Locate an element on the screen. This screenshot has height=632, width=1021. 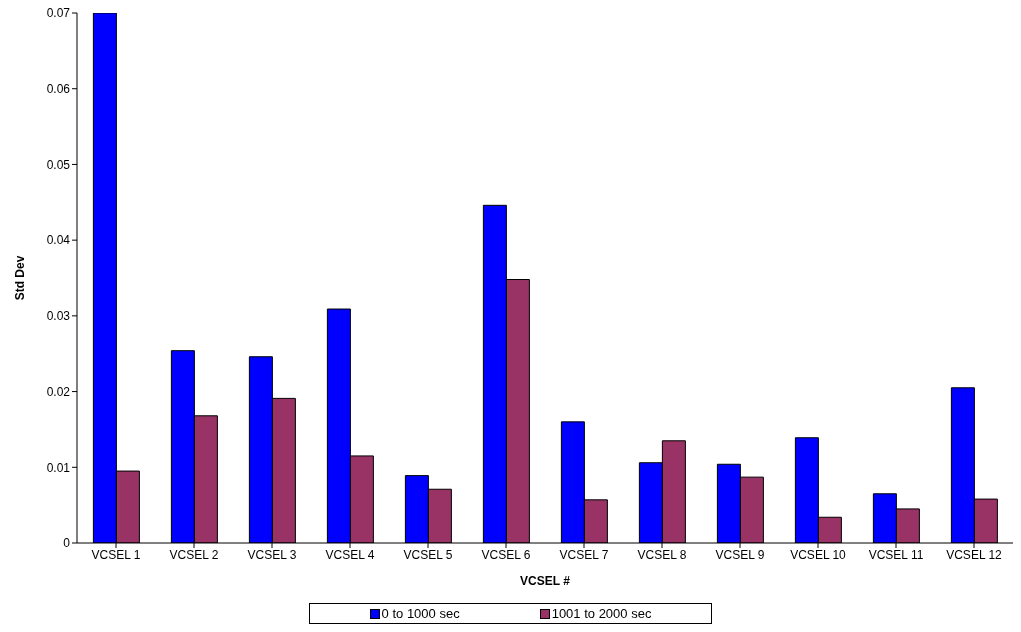
y-tick-label: 0.06 is located at coordinates (58, 88).